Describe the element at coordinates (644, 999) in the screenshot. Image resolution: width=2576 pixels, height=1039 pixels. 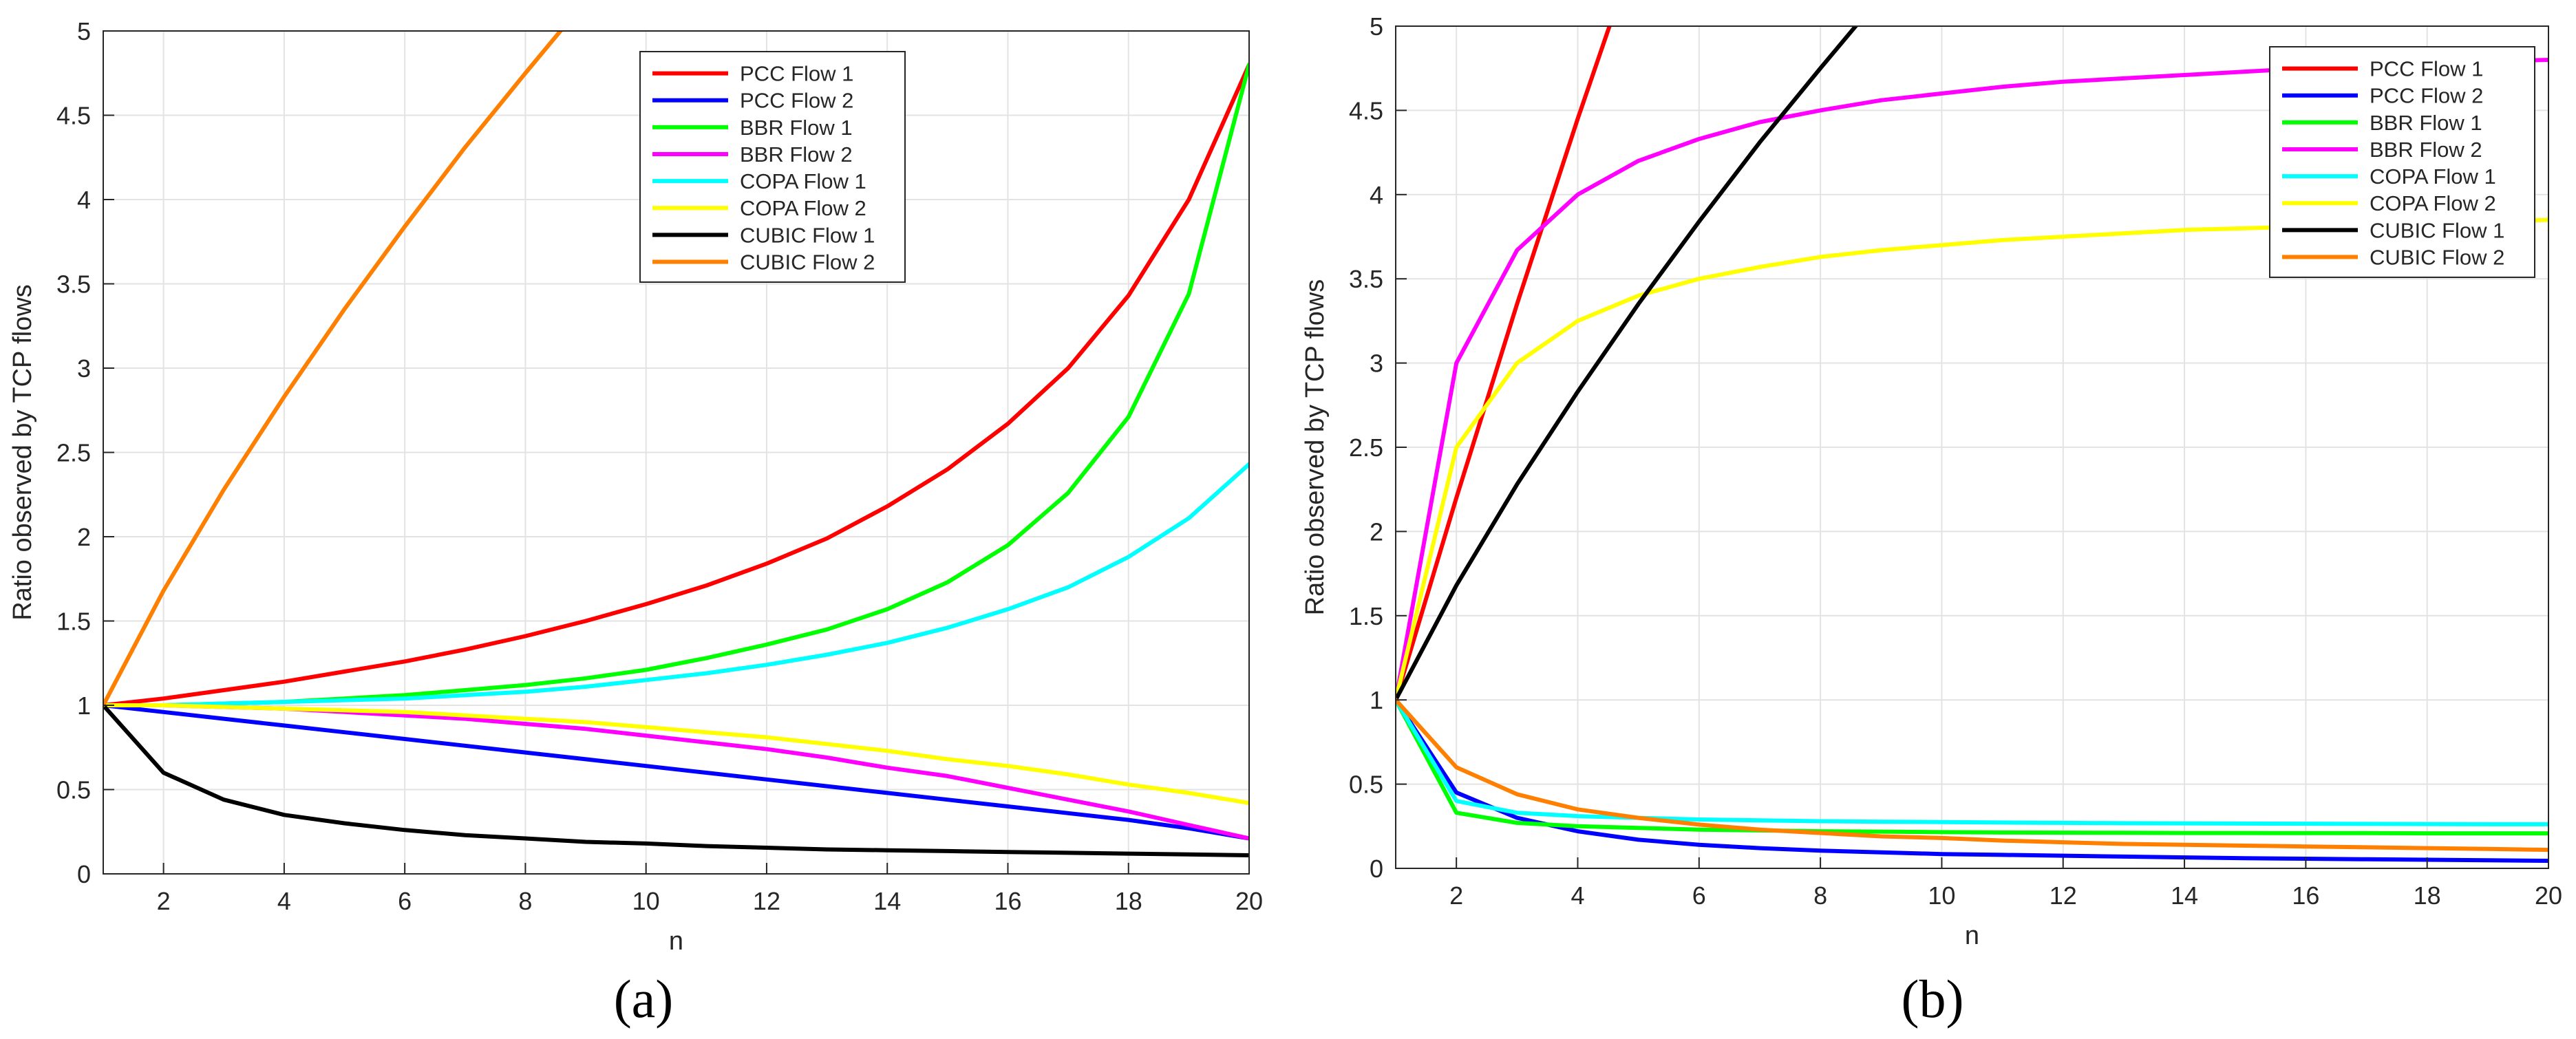
I see `caption-a: (a)` at that location.